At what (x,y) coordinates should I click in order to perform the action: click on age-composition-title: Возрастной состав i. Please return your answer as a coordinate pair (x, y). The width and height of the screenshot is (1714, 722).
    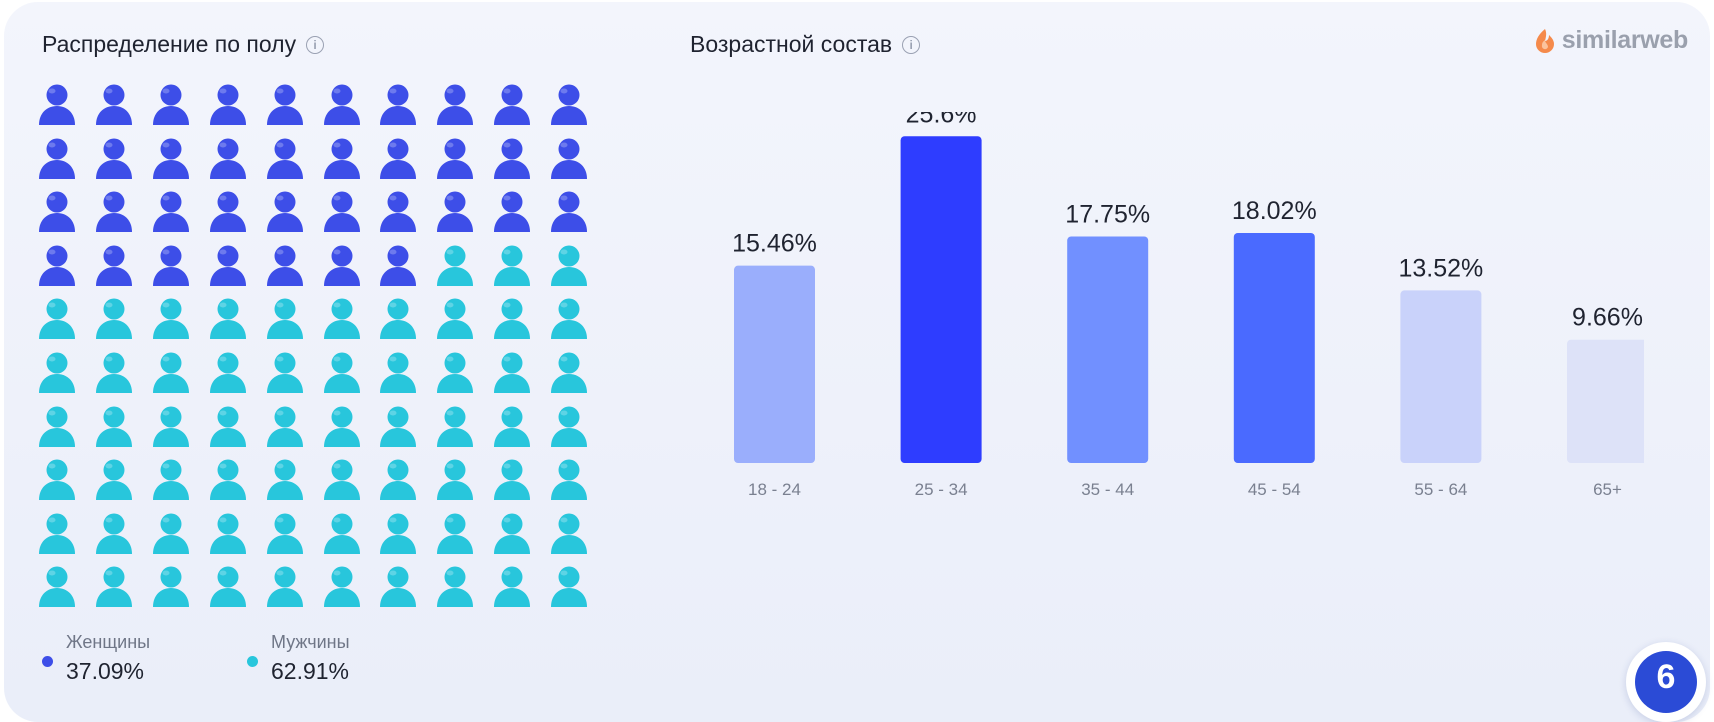
    Looking at the image, I should click on (805, 44).